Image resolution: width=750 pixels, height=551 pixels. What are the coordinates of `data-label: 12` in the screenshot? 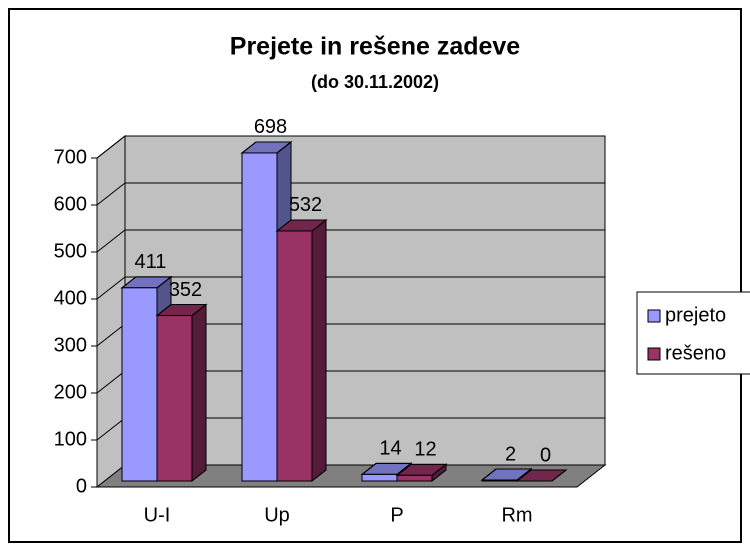 It's located at (425, 450).